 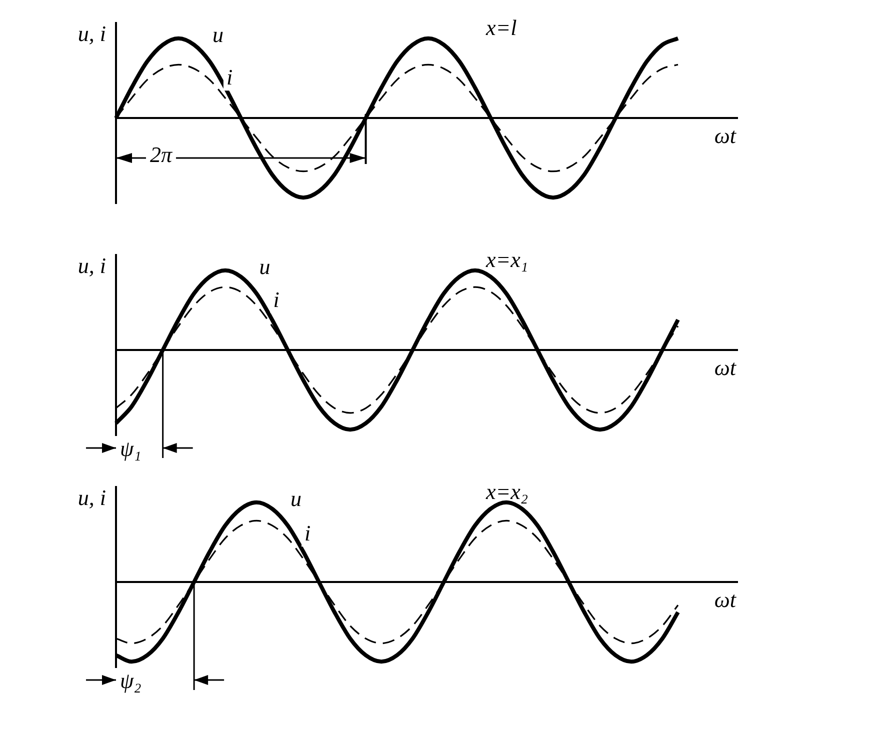 What do you see at coordinates (506, 491) in the screenshot?
I see `annotation: x=x₂` at bounding box center [506, 491].